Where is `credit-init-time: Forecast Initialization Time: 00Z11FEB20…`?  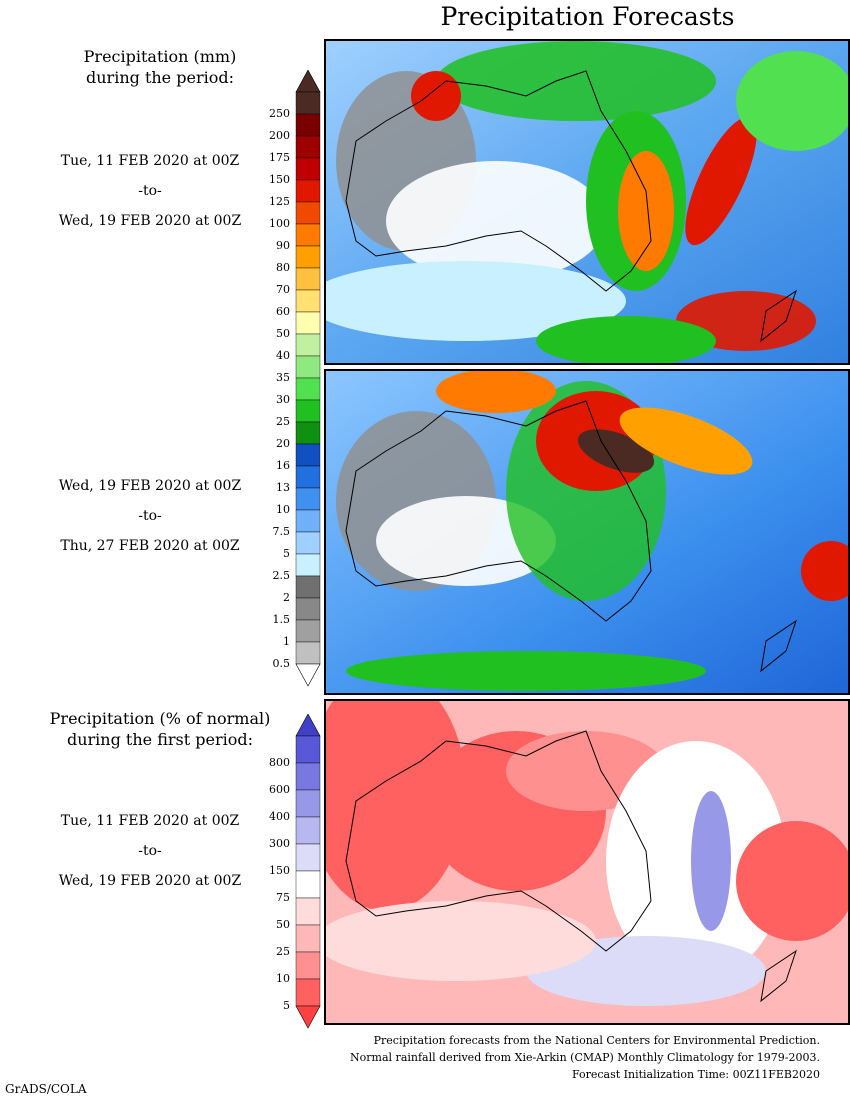 credit-init-time: Forecast Initialization Time: 00Z11FEB20… is located at coordinates (695, 1074).